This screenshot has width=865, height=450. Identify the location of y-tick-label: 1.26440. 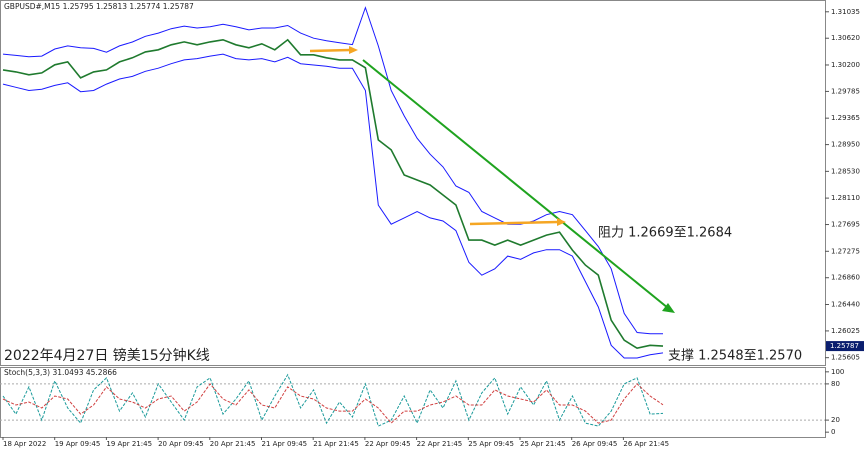
(845, 304).